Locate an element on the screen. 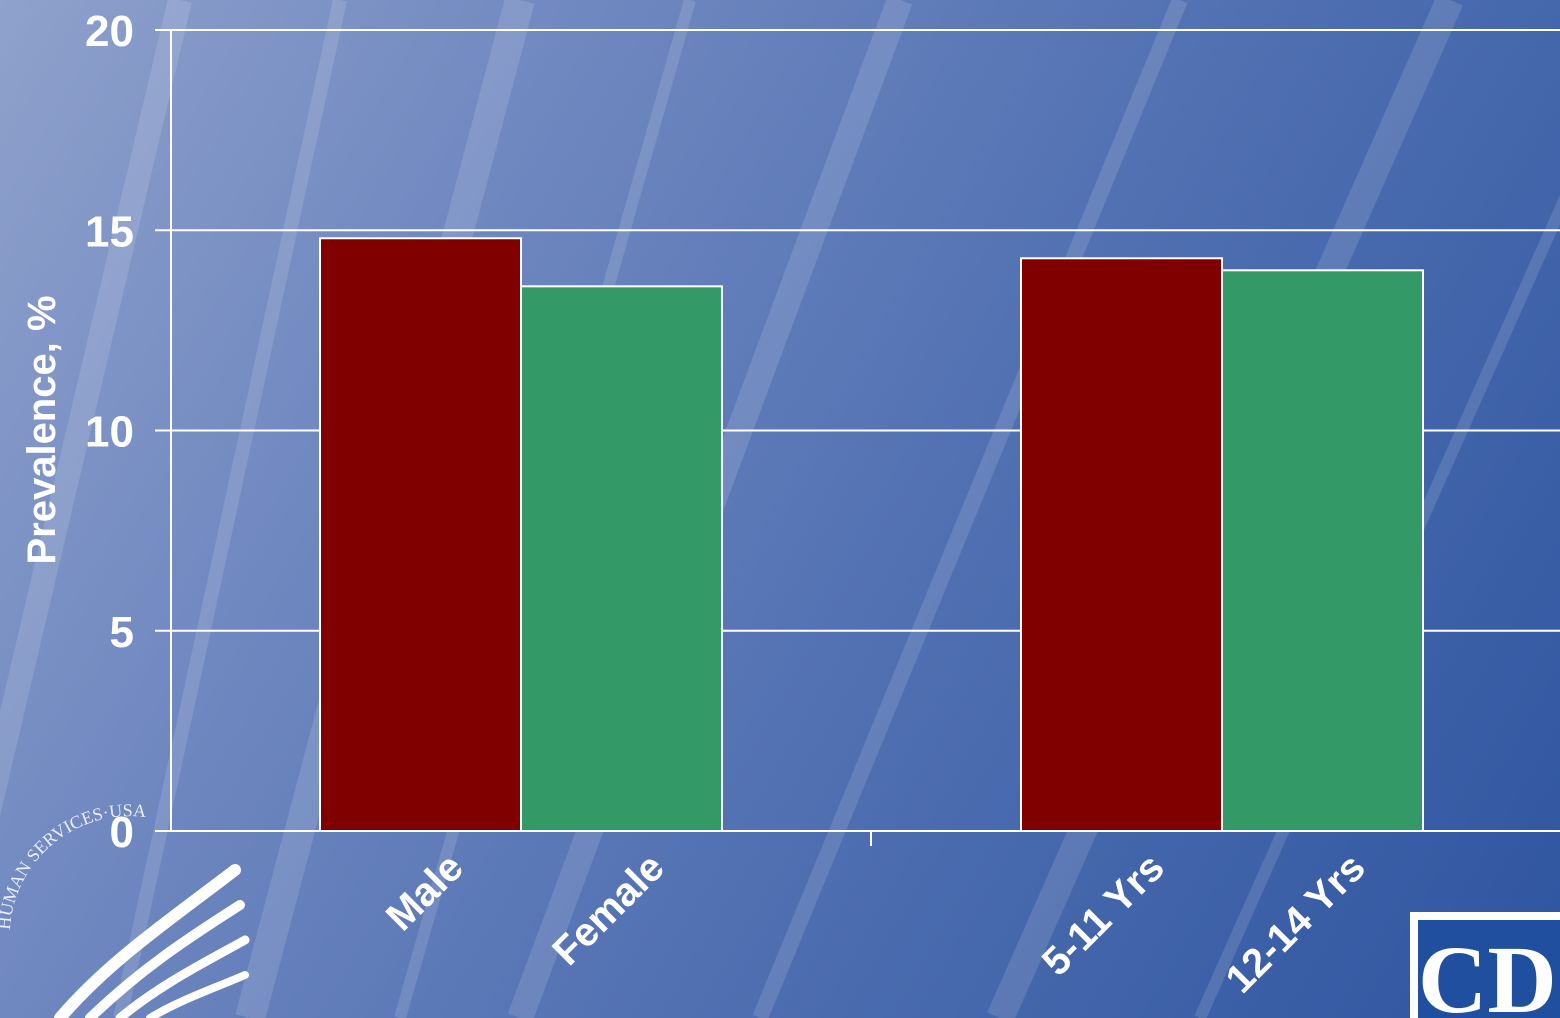 The image size is (1560, 1018). y-tick-labels: 0 5 10 15 20 is located at coordinates (109, 432).